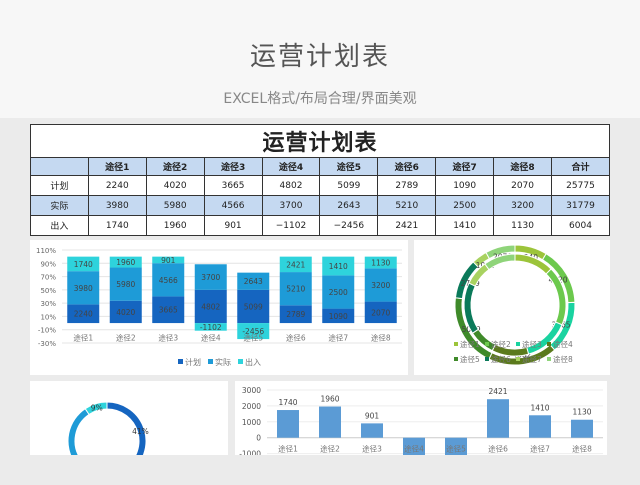 The width and height of the screenshot is (640, 485). Describe the element at coordinates (291, 185) in the screenshot. I see `table-cell: 4802` at that location.